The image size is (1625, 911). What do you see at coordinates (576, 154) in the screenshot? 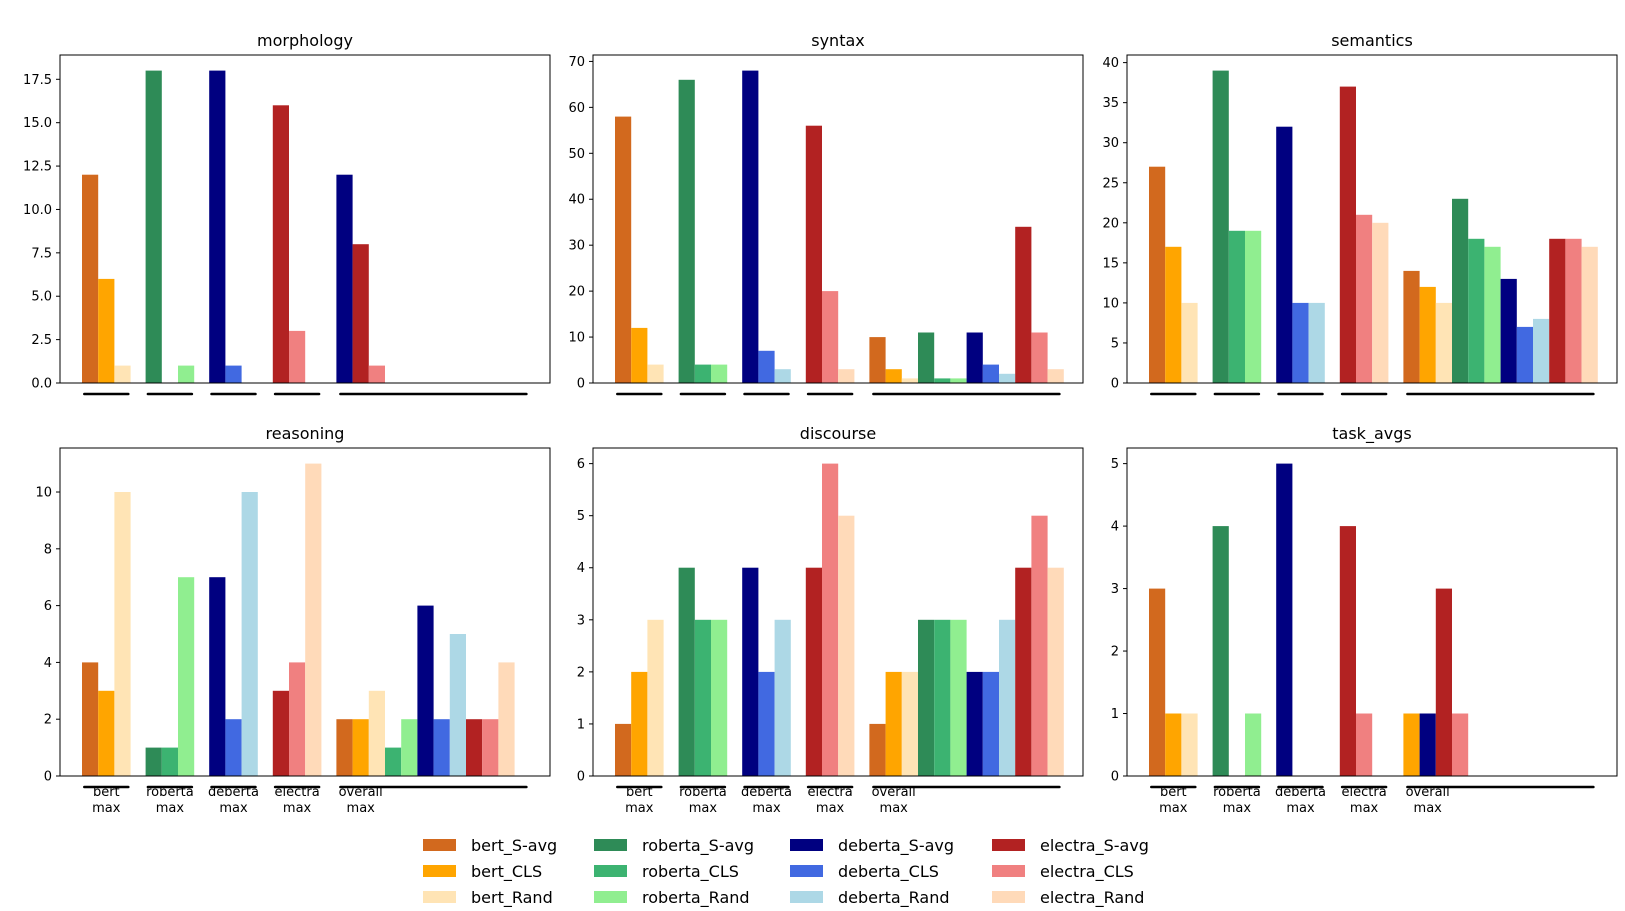
I see `y-tick-label: 50` at bounding box center [576, 154].